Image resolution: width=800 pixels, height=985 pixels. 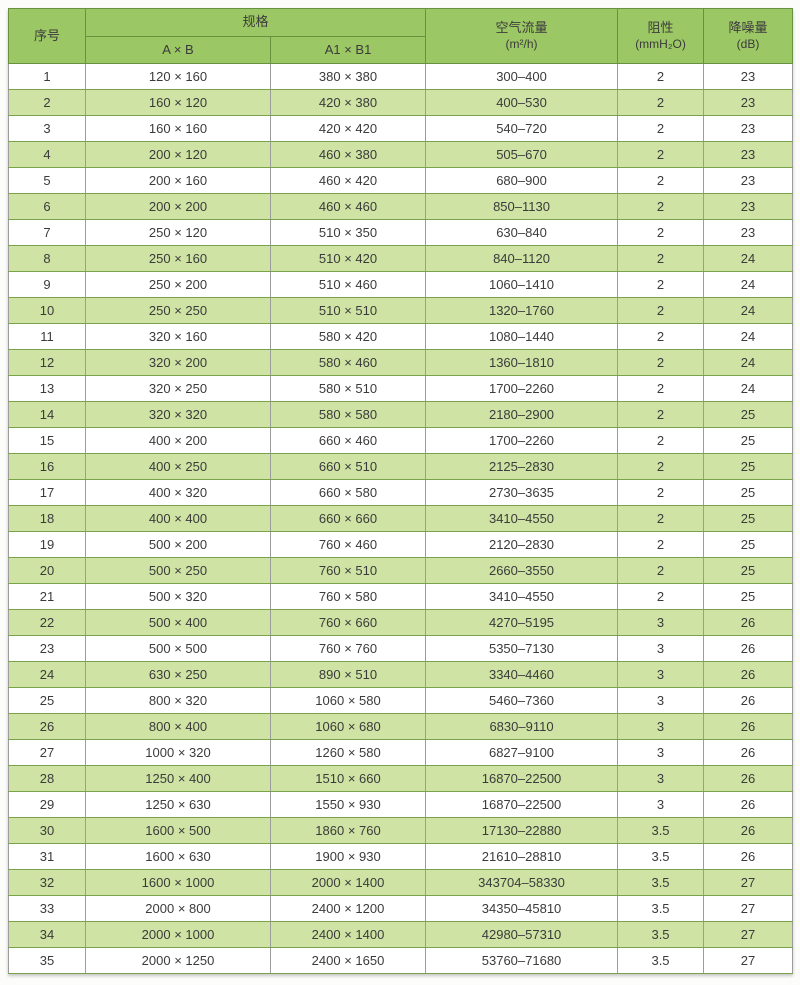 What do you see at coordinates (348, 908) in the screenshot?
I see `cell-spec-a1xb1: 2400 × 1200` at bounding box center [348, 908].